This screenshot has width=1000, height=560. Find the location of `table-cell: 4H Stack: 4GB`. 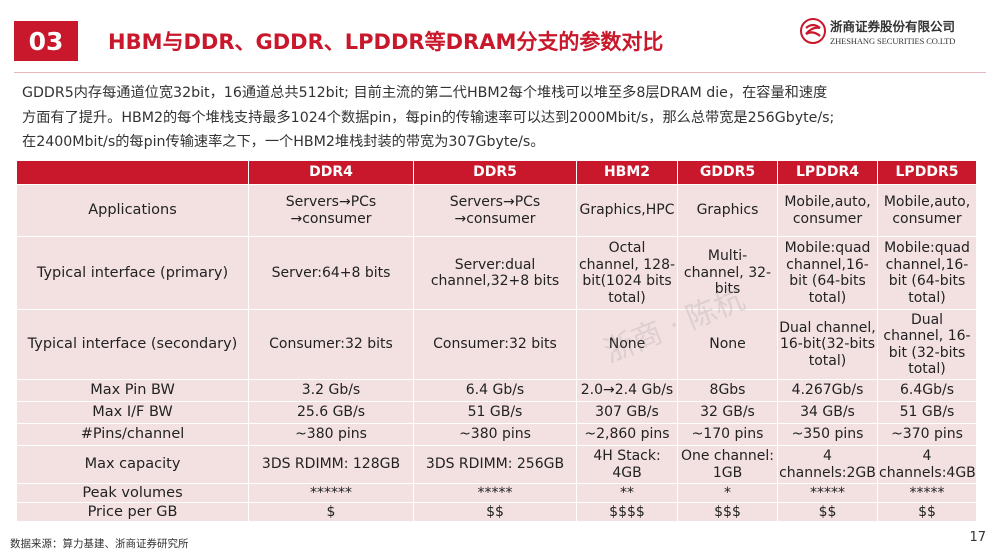

table-cell: 4H Stack: 4GB is located at coordinates (627, 464).